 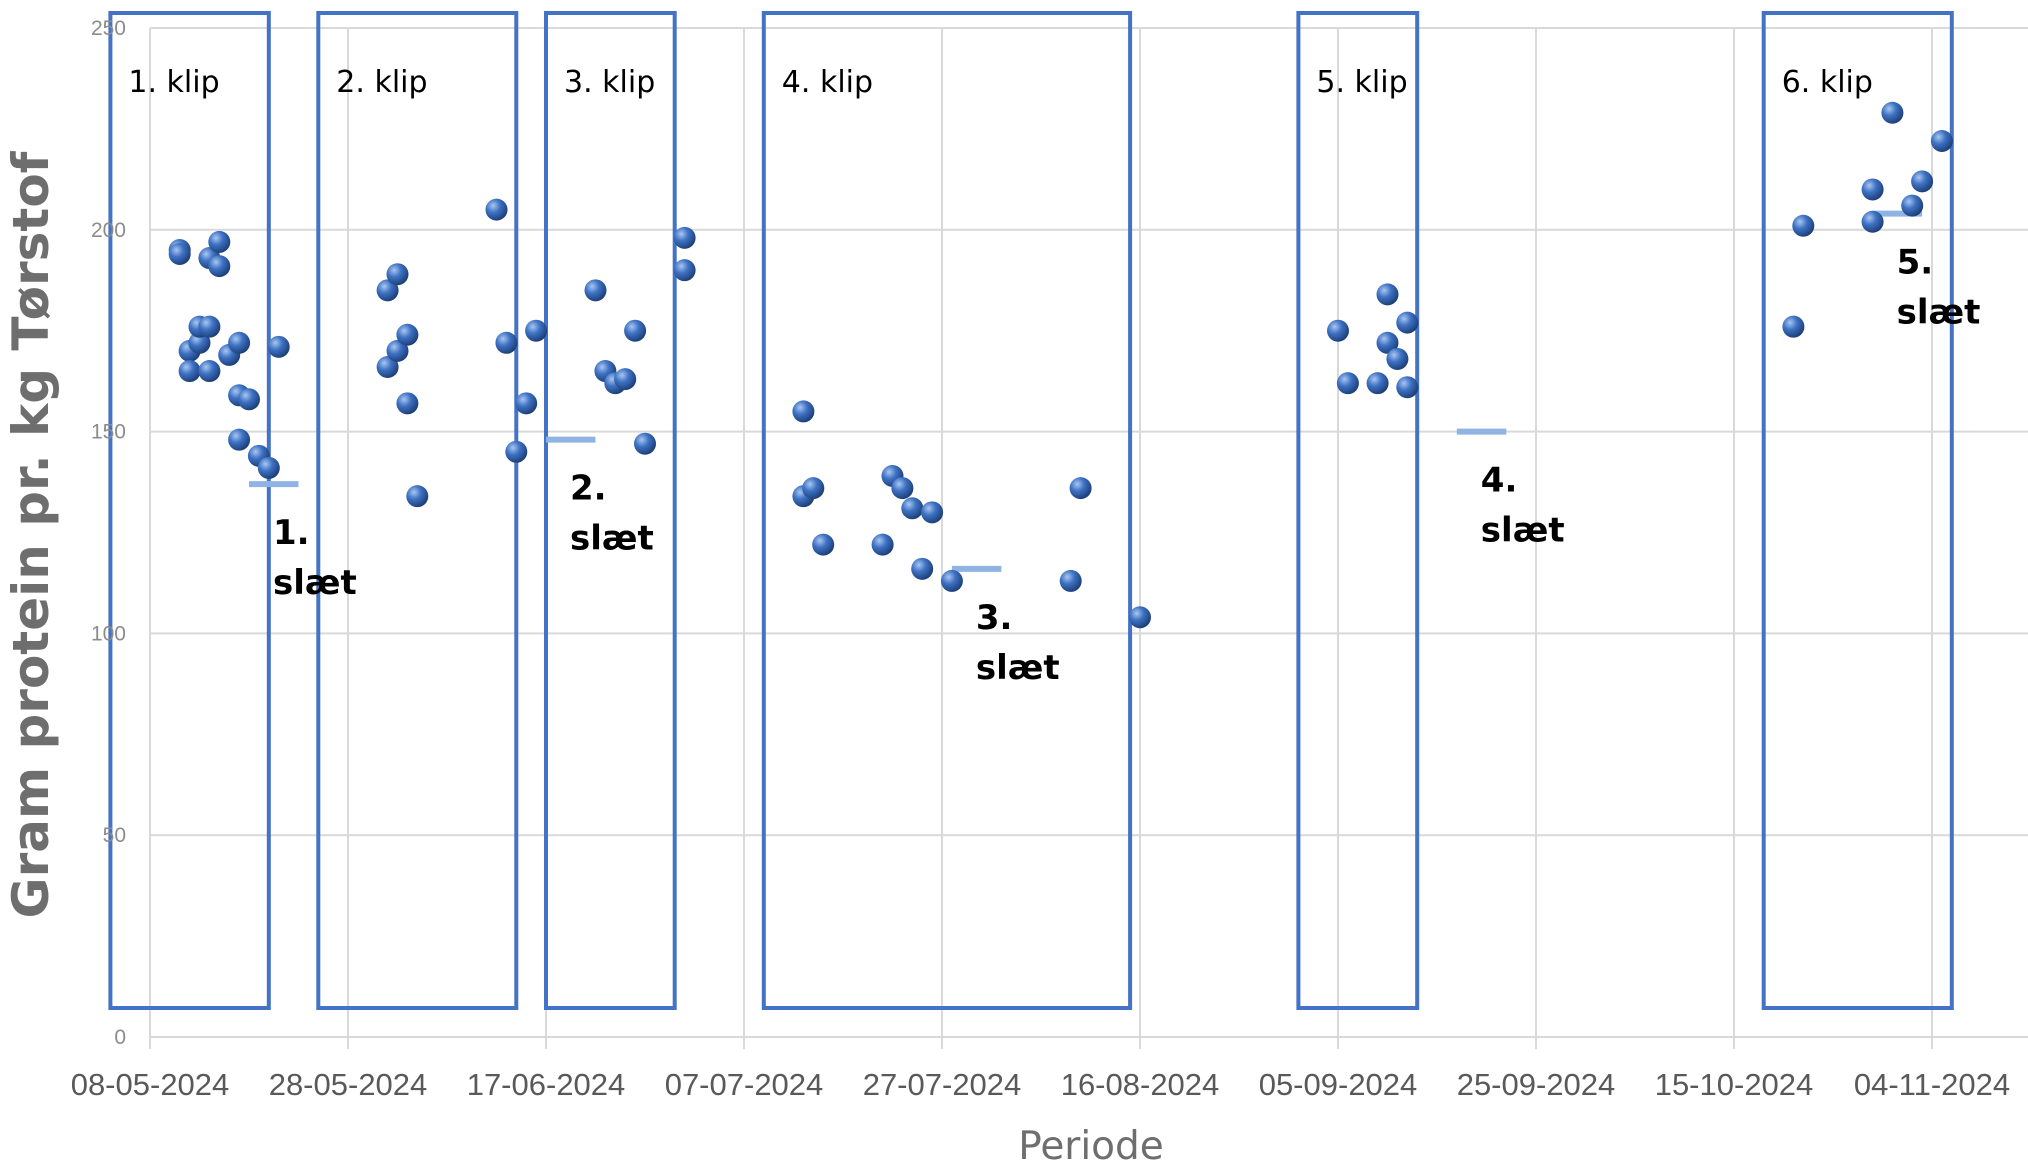 What do you see at coordinates (1827, 82) in the screenshot?
I see `period-label: 6. klip` at bounding box center [1827, 82].